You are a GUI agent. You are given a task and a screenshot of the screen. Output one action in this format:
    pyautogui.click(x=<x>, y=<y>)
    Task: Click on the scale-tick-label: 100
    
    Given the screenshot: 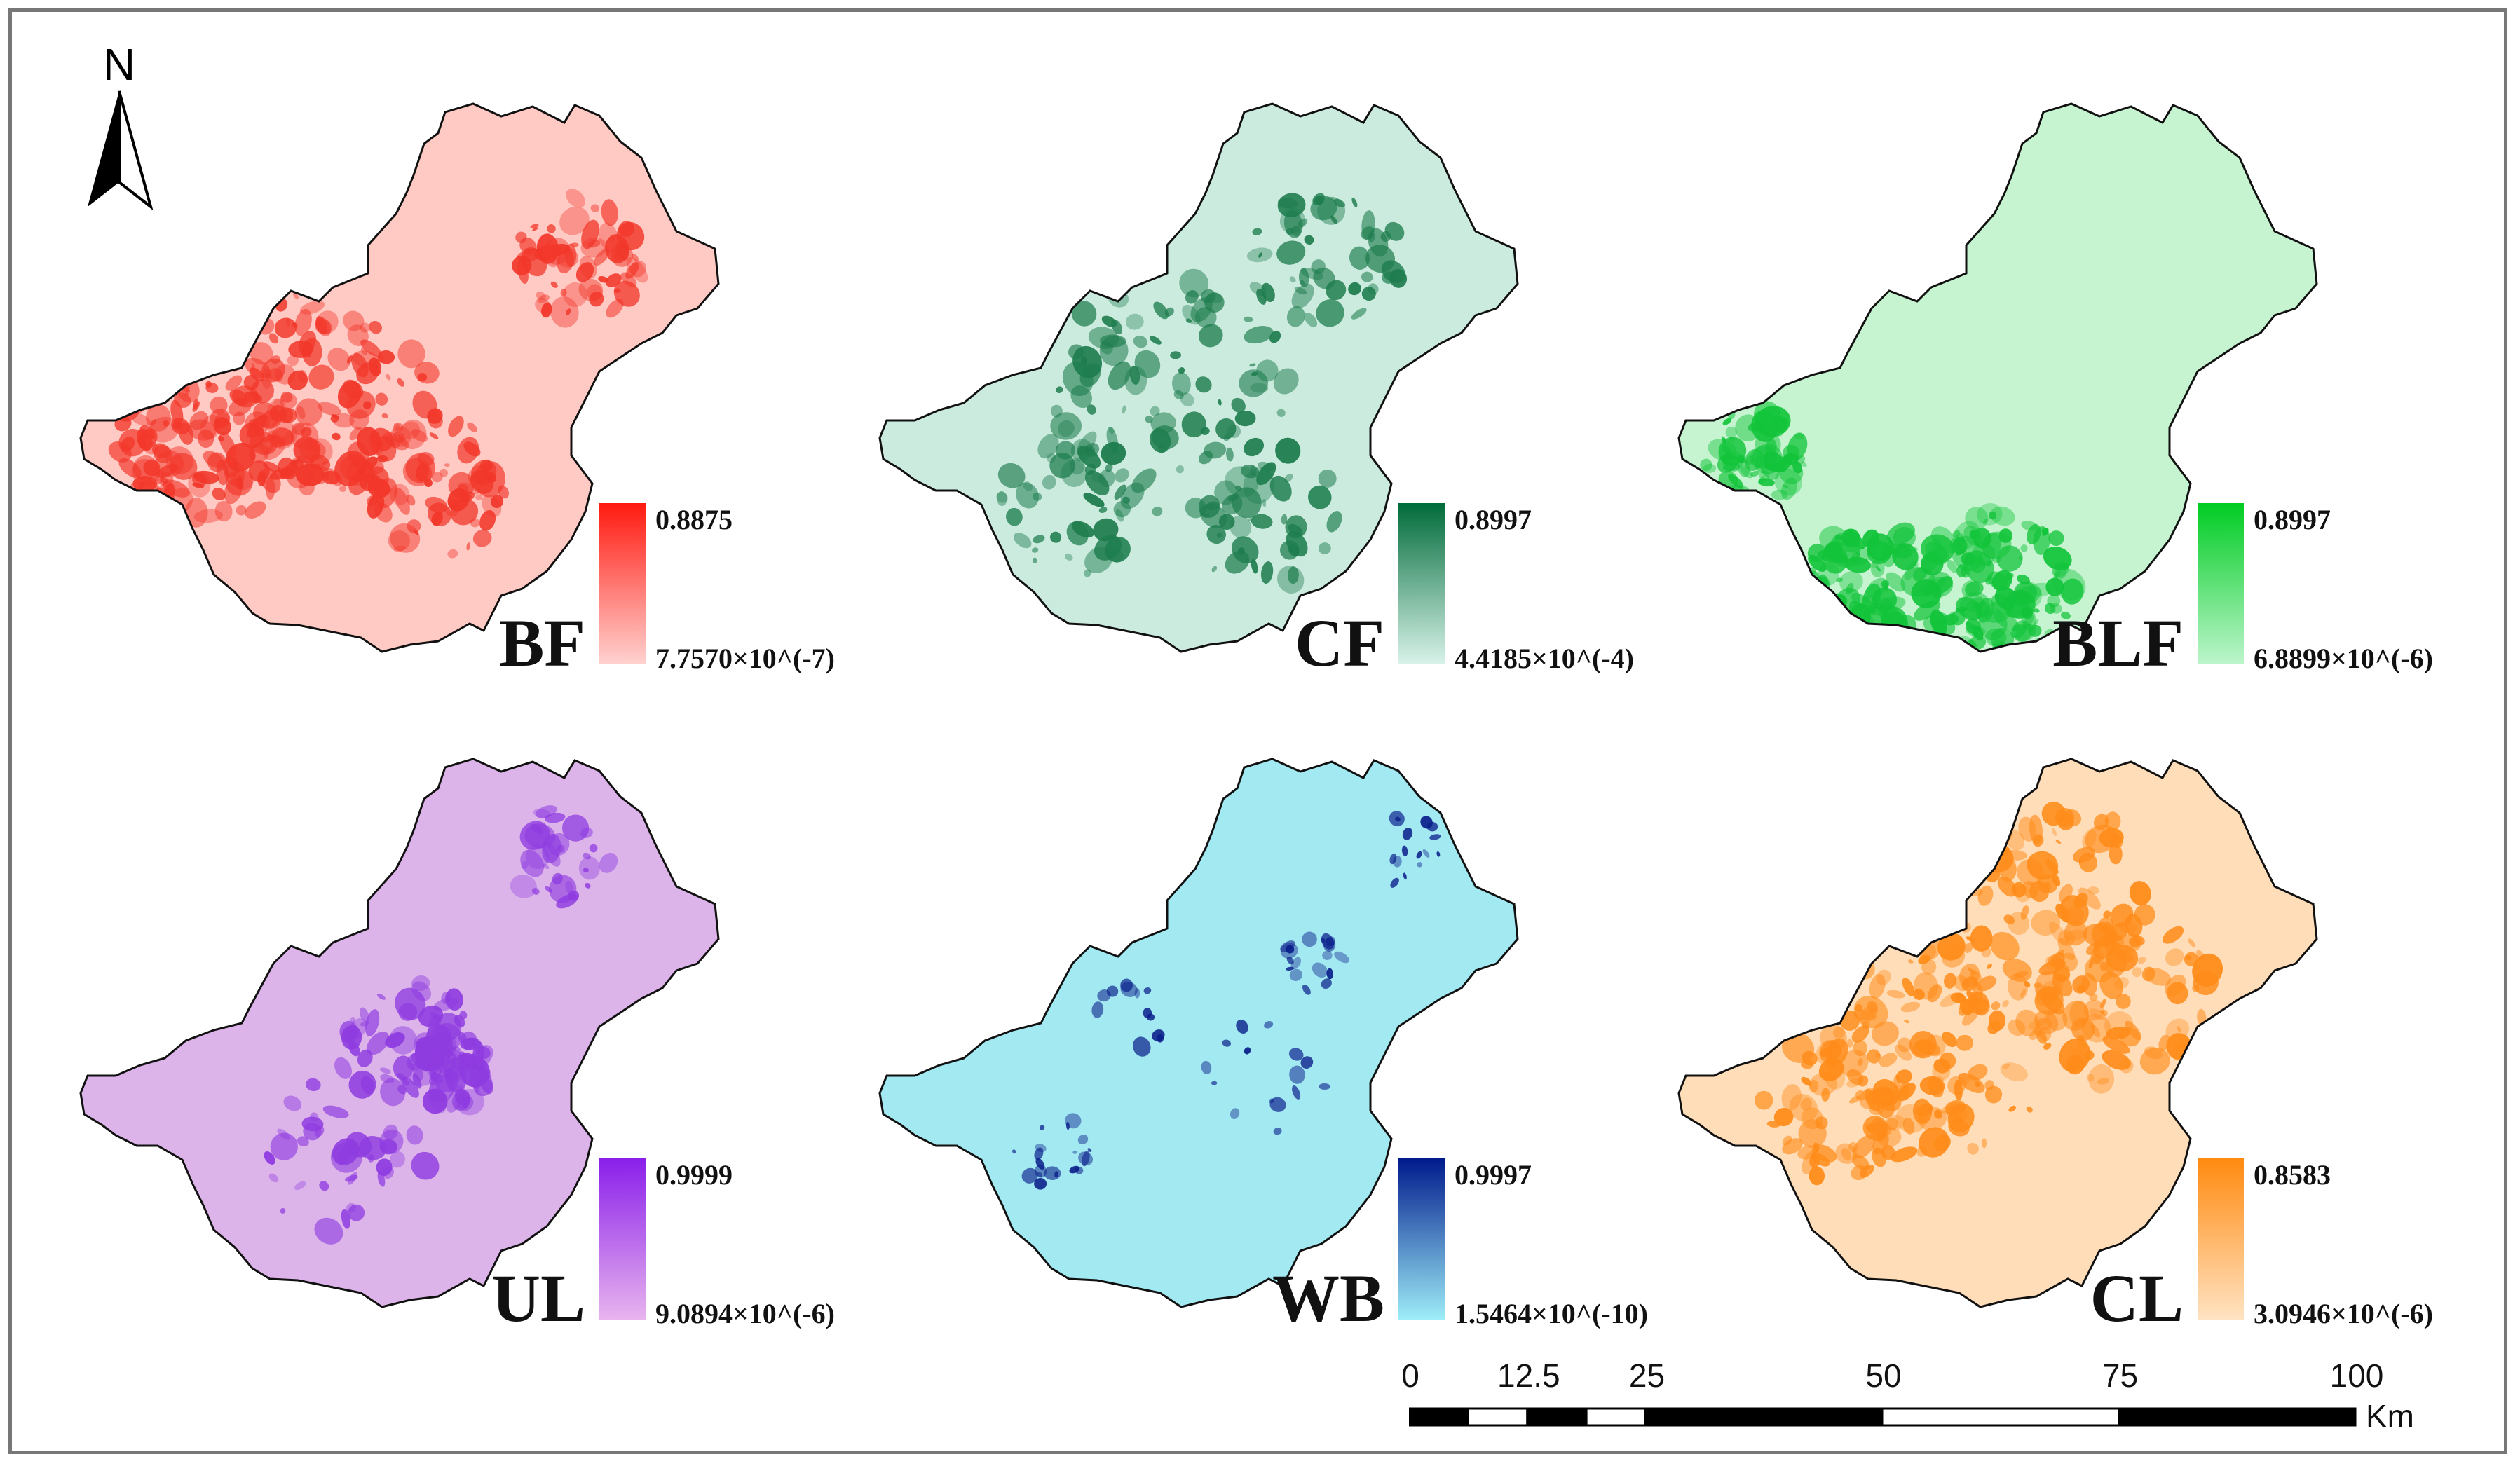 What is the action you would take?
    pyautogui.click(x=2356, y=1375)
    